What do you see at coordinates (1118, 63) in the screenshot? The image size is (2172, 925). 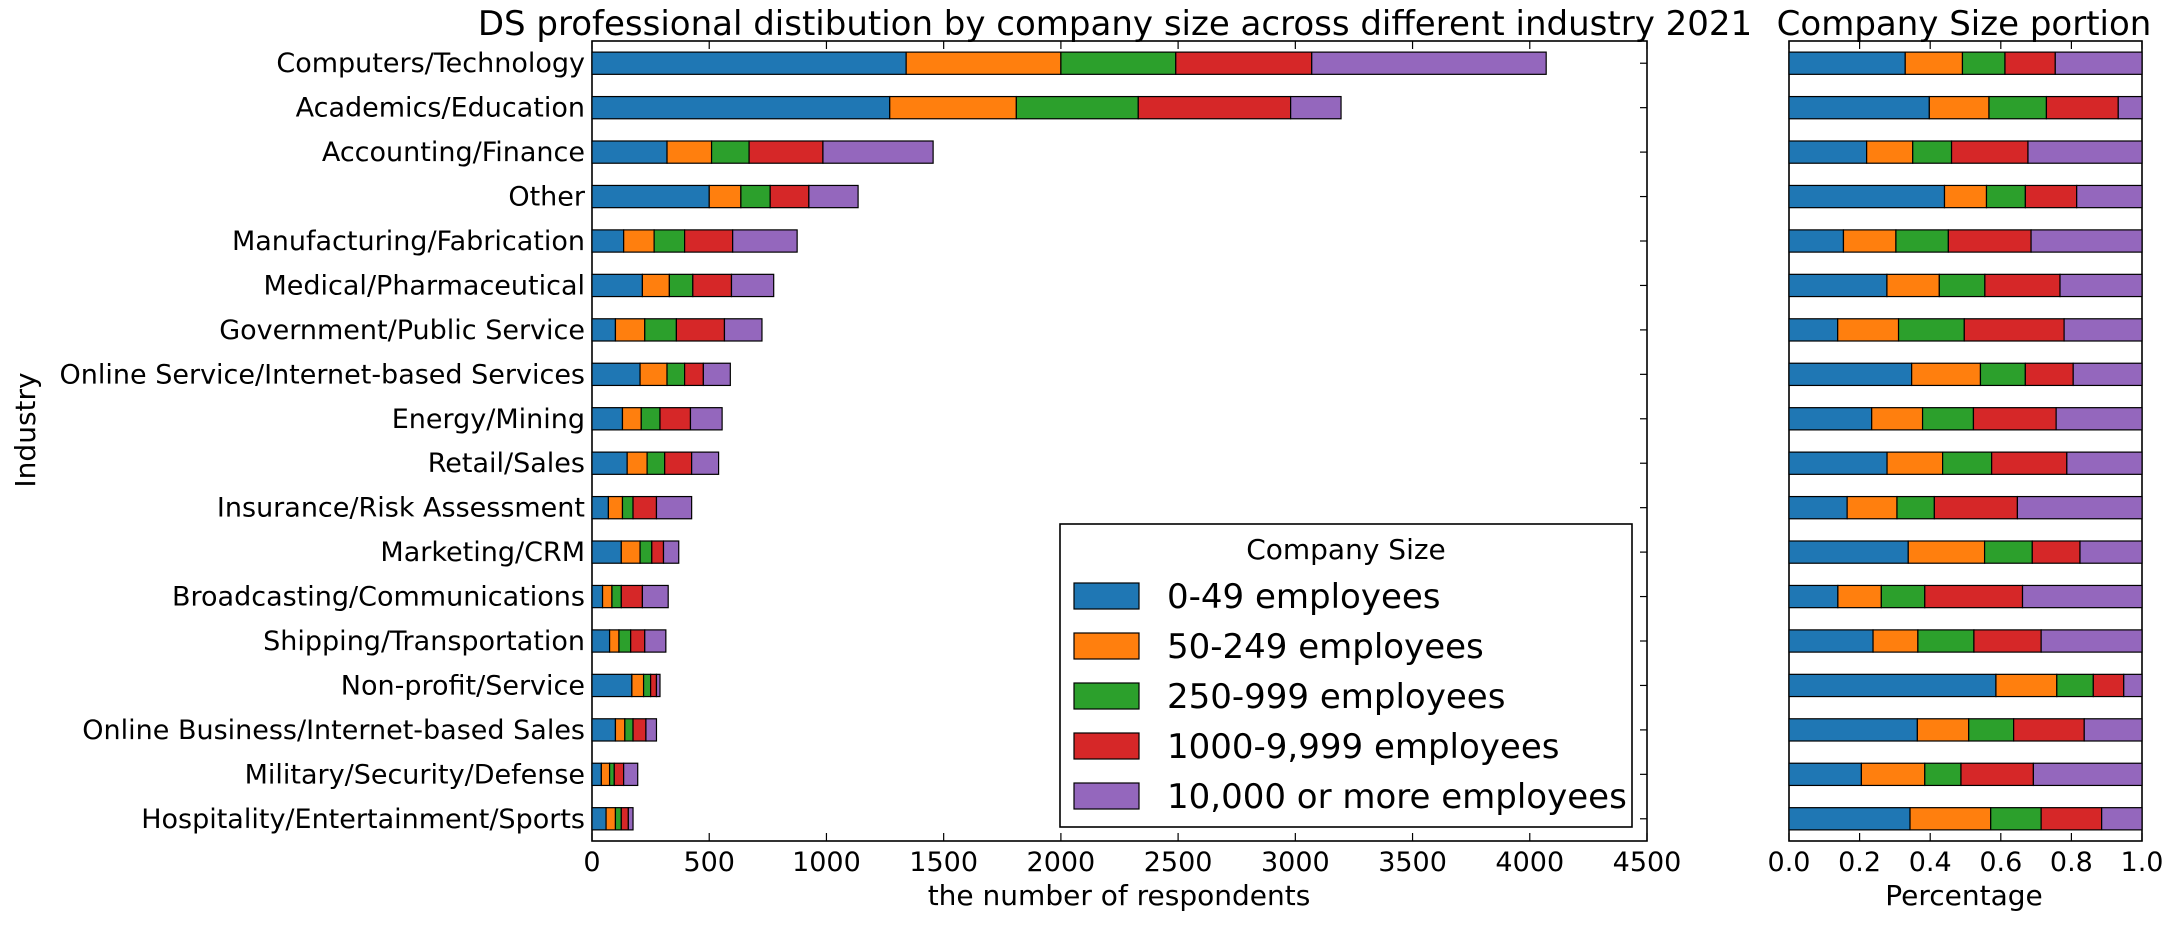 I see `bar-computers-technology-250-999-employees` at bounding box center [1118, 63].